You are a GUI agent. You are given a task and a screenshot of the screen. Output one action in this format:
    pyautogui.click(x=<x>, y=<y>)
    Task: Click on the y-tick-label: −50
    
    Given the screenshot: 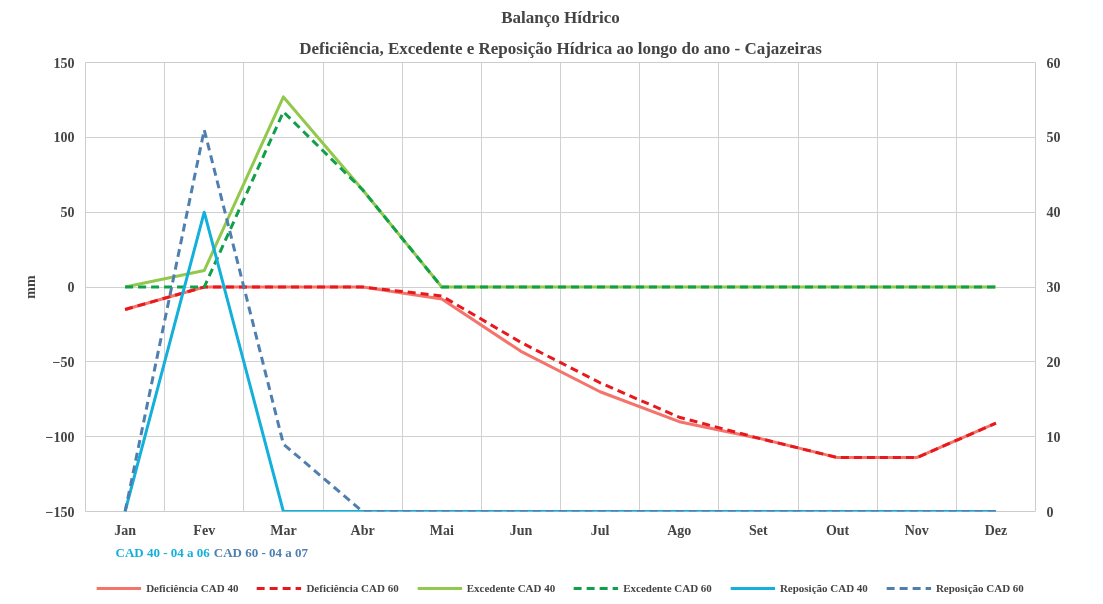 What is the action you would take?
    pyautogui.click(x=63, y=362)
    